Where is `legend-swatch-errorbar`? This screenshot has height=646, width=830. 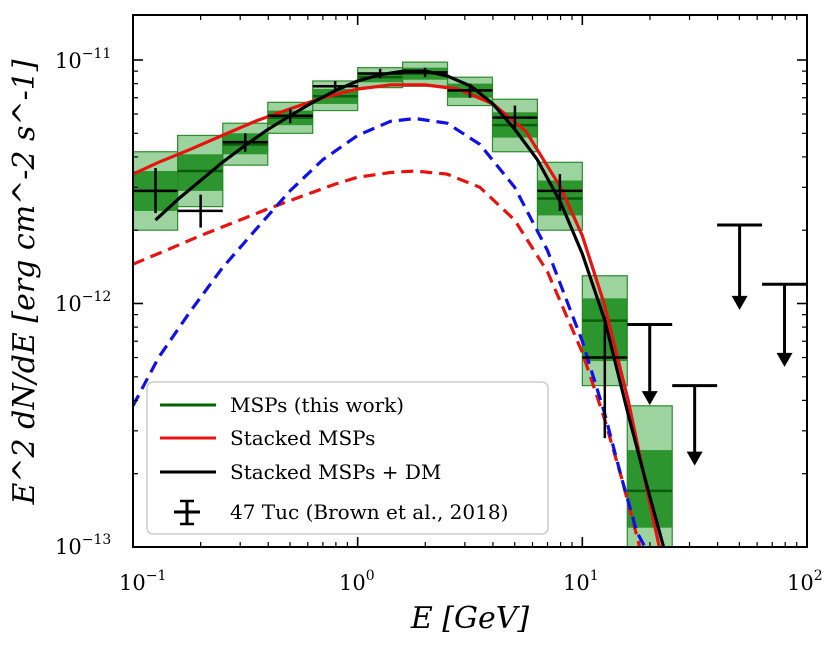
legend-swatch-errorbar is located at coordinates (187, 512).